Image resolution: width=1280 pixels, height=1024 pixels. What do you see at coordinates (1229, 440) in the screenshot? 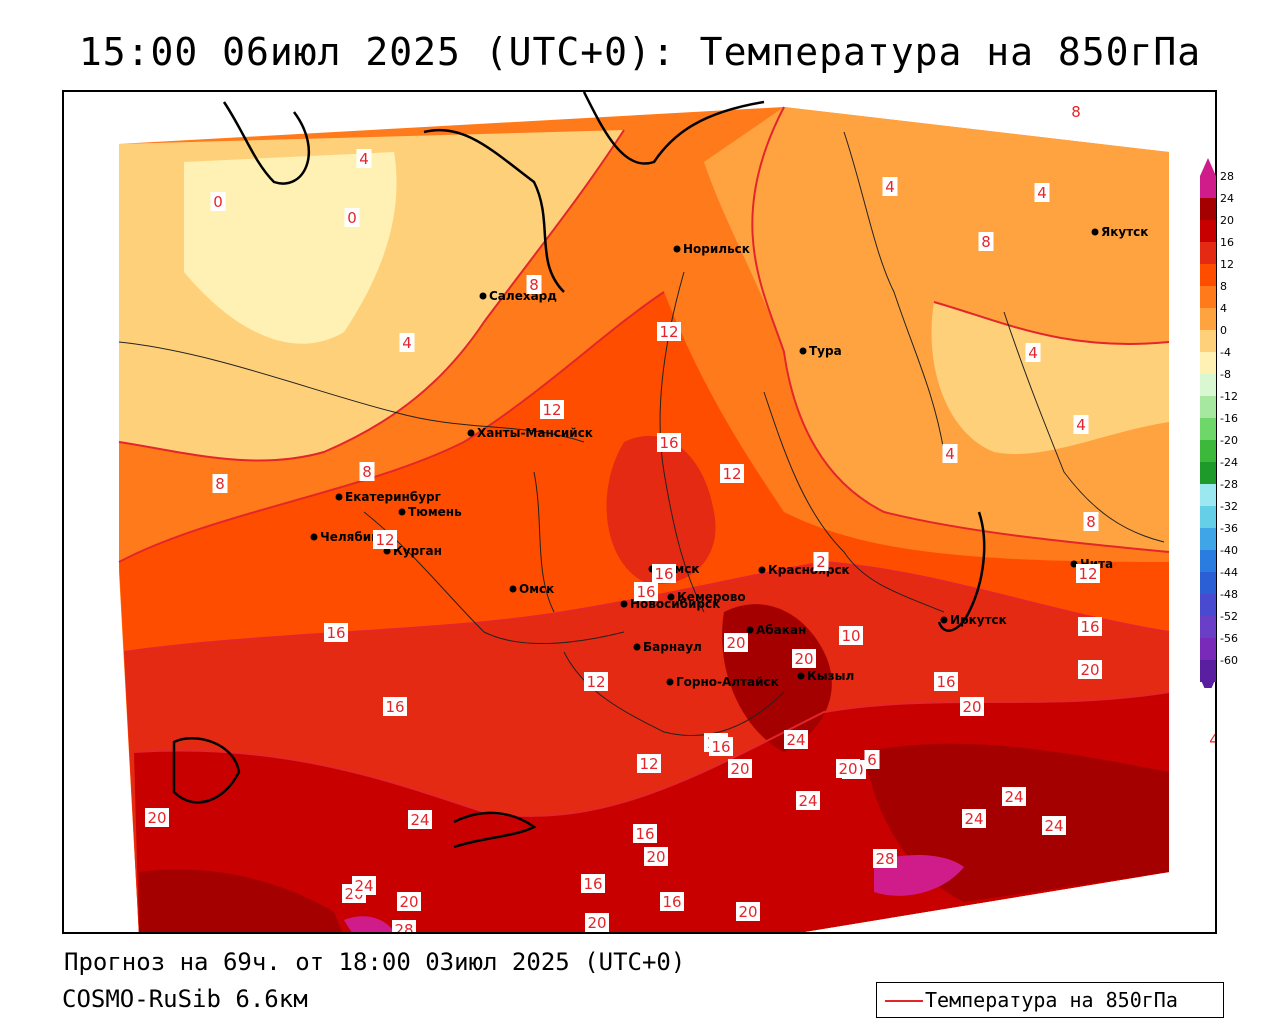
I see `colorbar-tick-label: -20` at bounding box center [1229, 440].